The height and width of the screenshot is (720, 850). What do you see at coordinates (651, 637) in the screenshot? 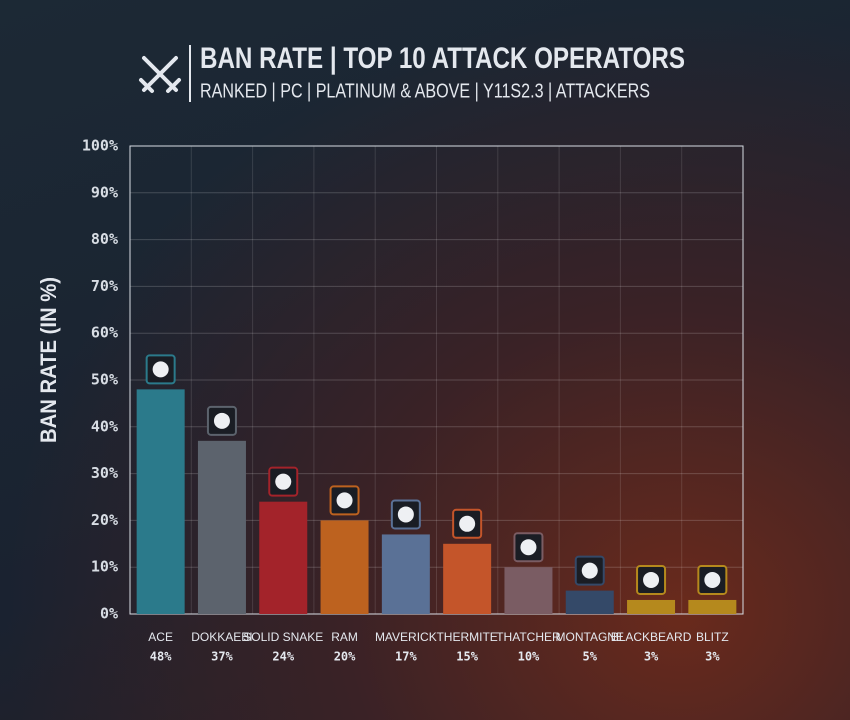
I see `x-tick-label: BLACKBEARD` at bounding box center [651, 637].